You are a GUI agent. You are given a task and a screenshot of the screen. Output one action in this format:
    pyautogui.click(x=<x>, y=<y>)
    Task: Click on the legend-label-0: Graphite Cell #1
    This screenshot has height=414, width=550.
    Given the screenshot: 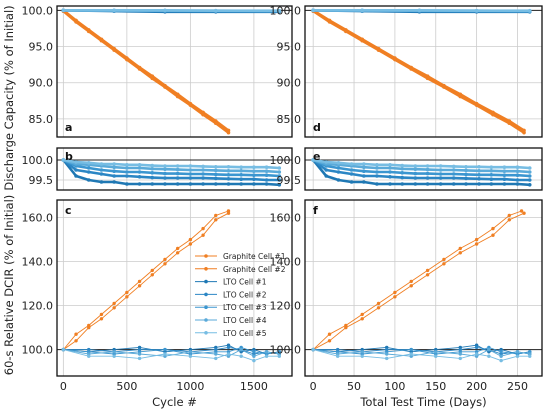 What is the action you would take?
    pyautogui.click(x=254, y=256)
    